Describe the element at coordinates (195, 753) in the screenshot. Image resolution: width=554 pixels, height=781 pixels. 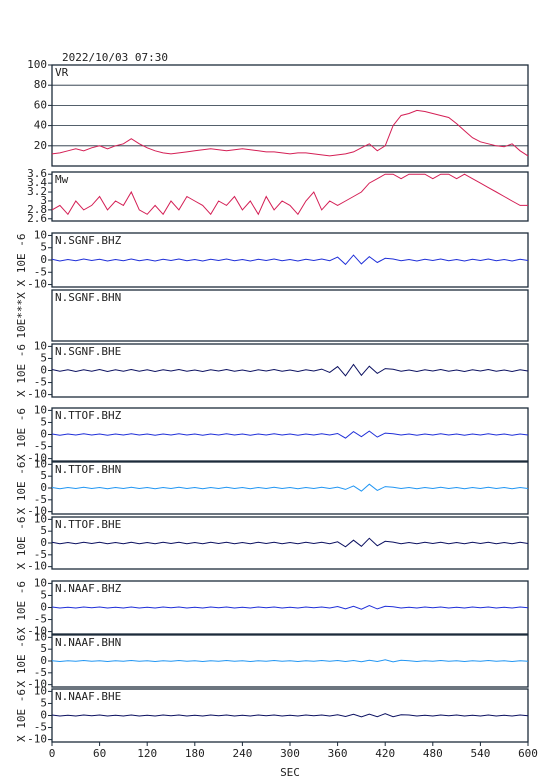
I see `x-tick-label: 180` at that location.